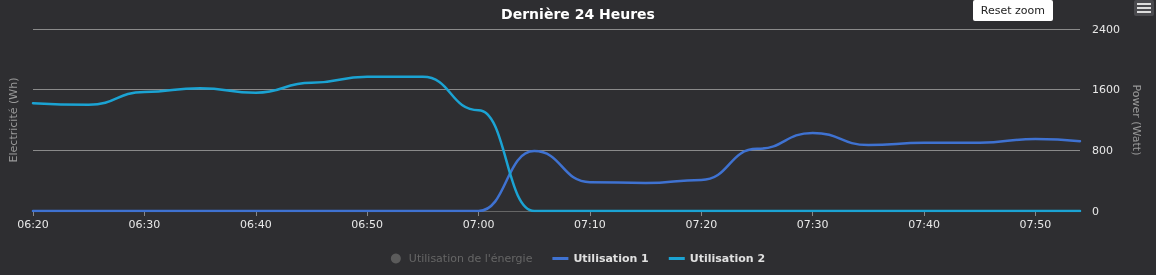  I want to click on x-tick-label: 07:20, so click(701, 224).